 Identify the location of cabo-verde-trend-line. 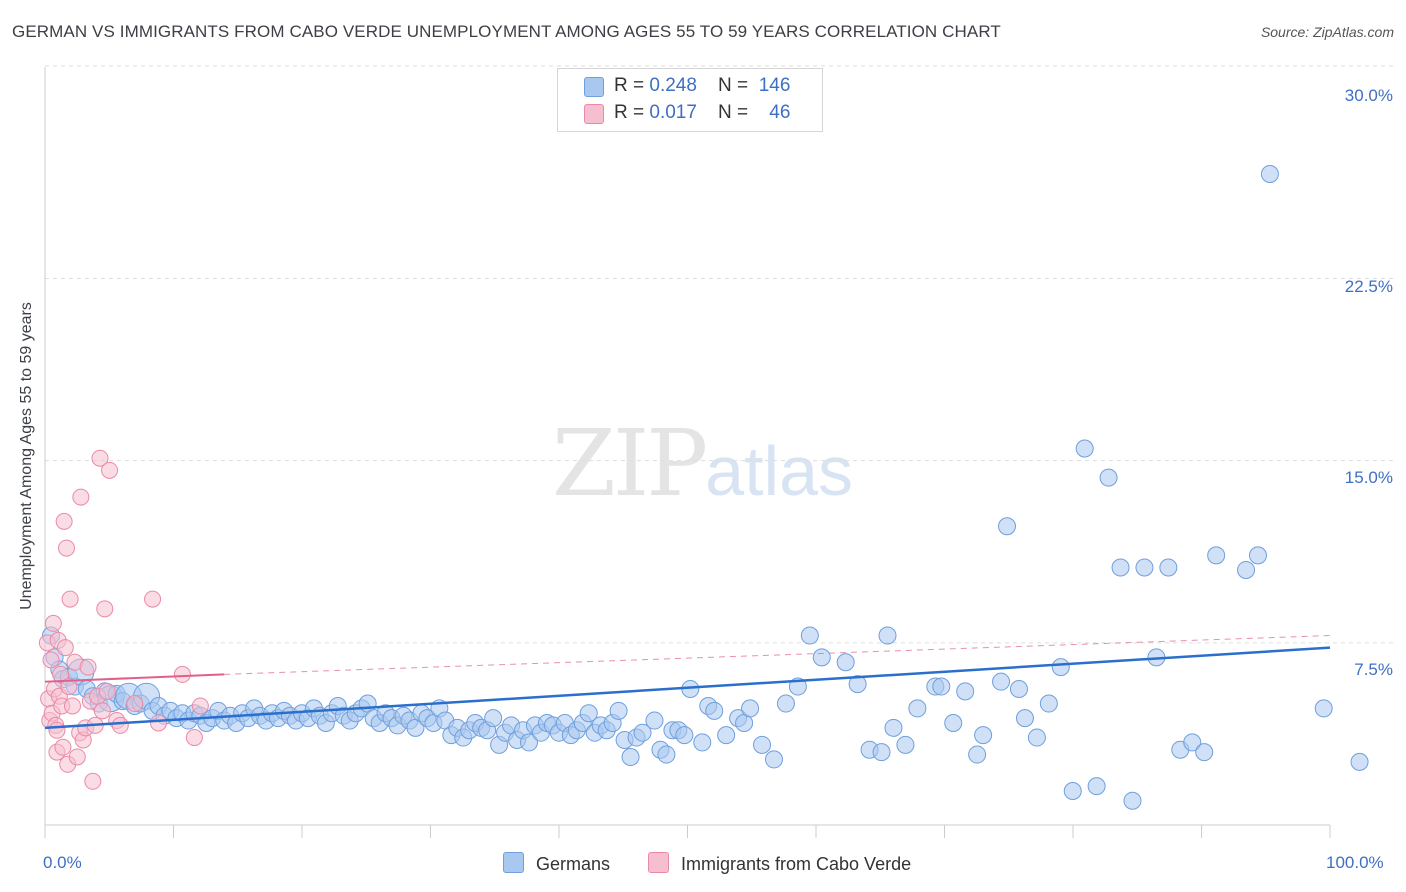
(134, 678).